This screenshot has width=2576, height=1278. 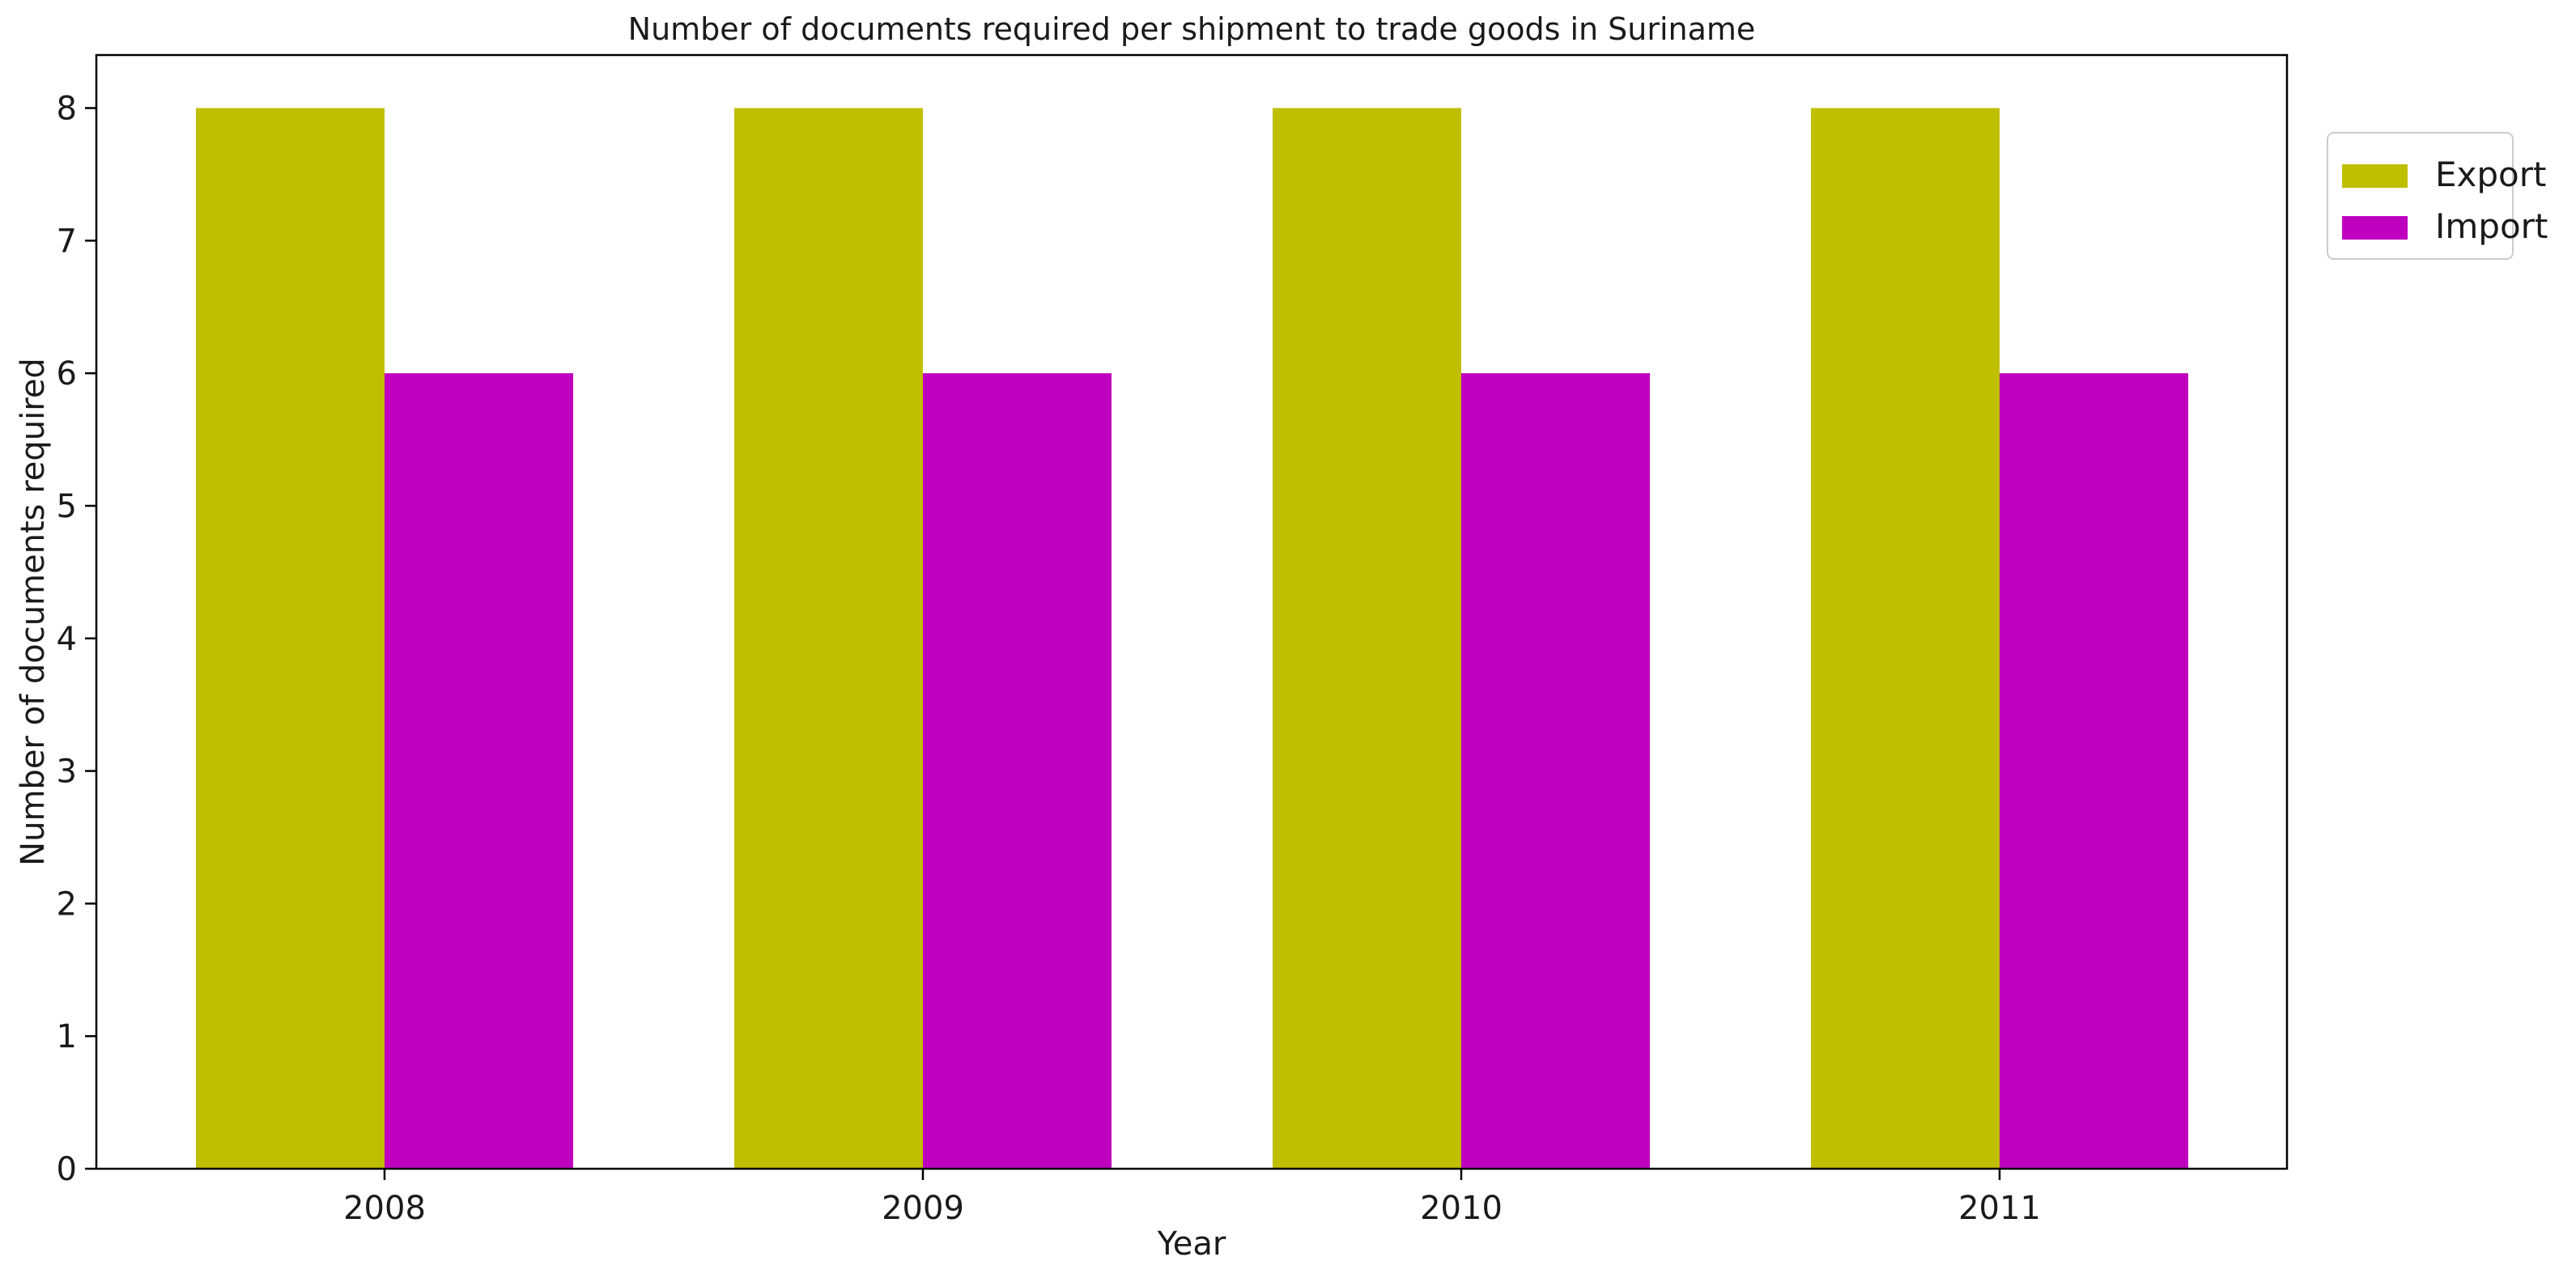 I want to click on y-axis-label: Number of documents required, so click(x=33, y=612).